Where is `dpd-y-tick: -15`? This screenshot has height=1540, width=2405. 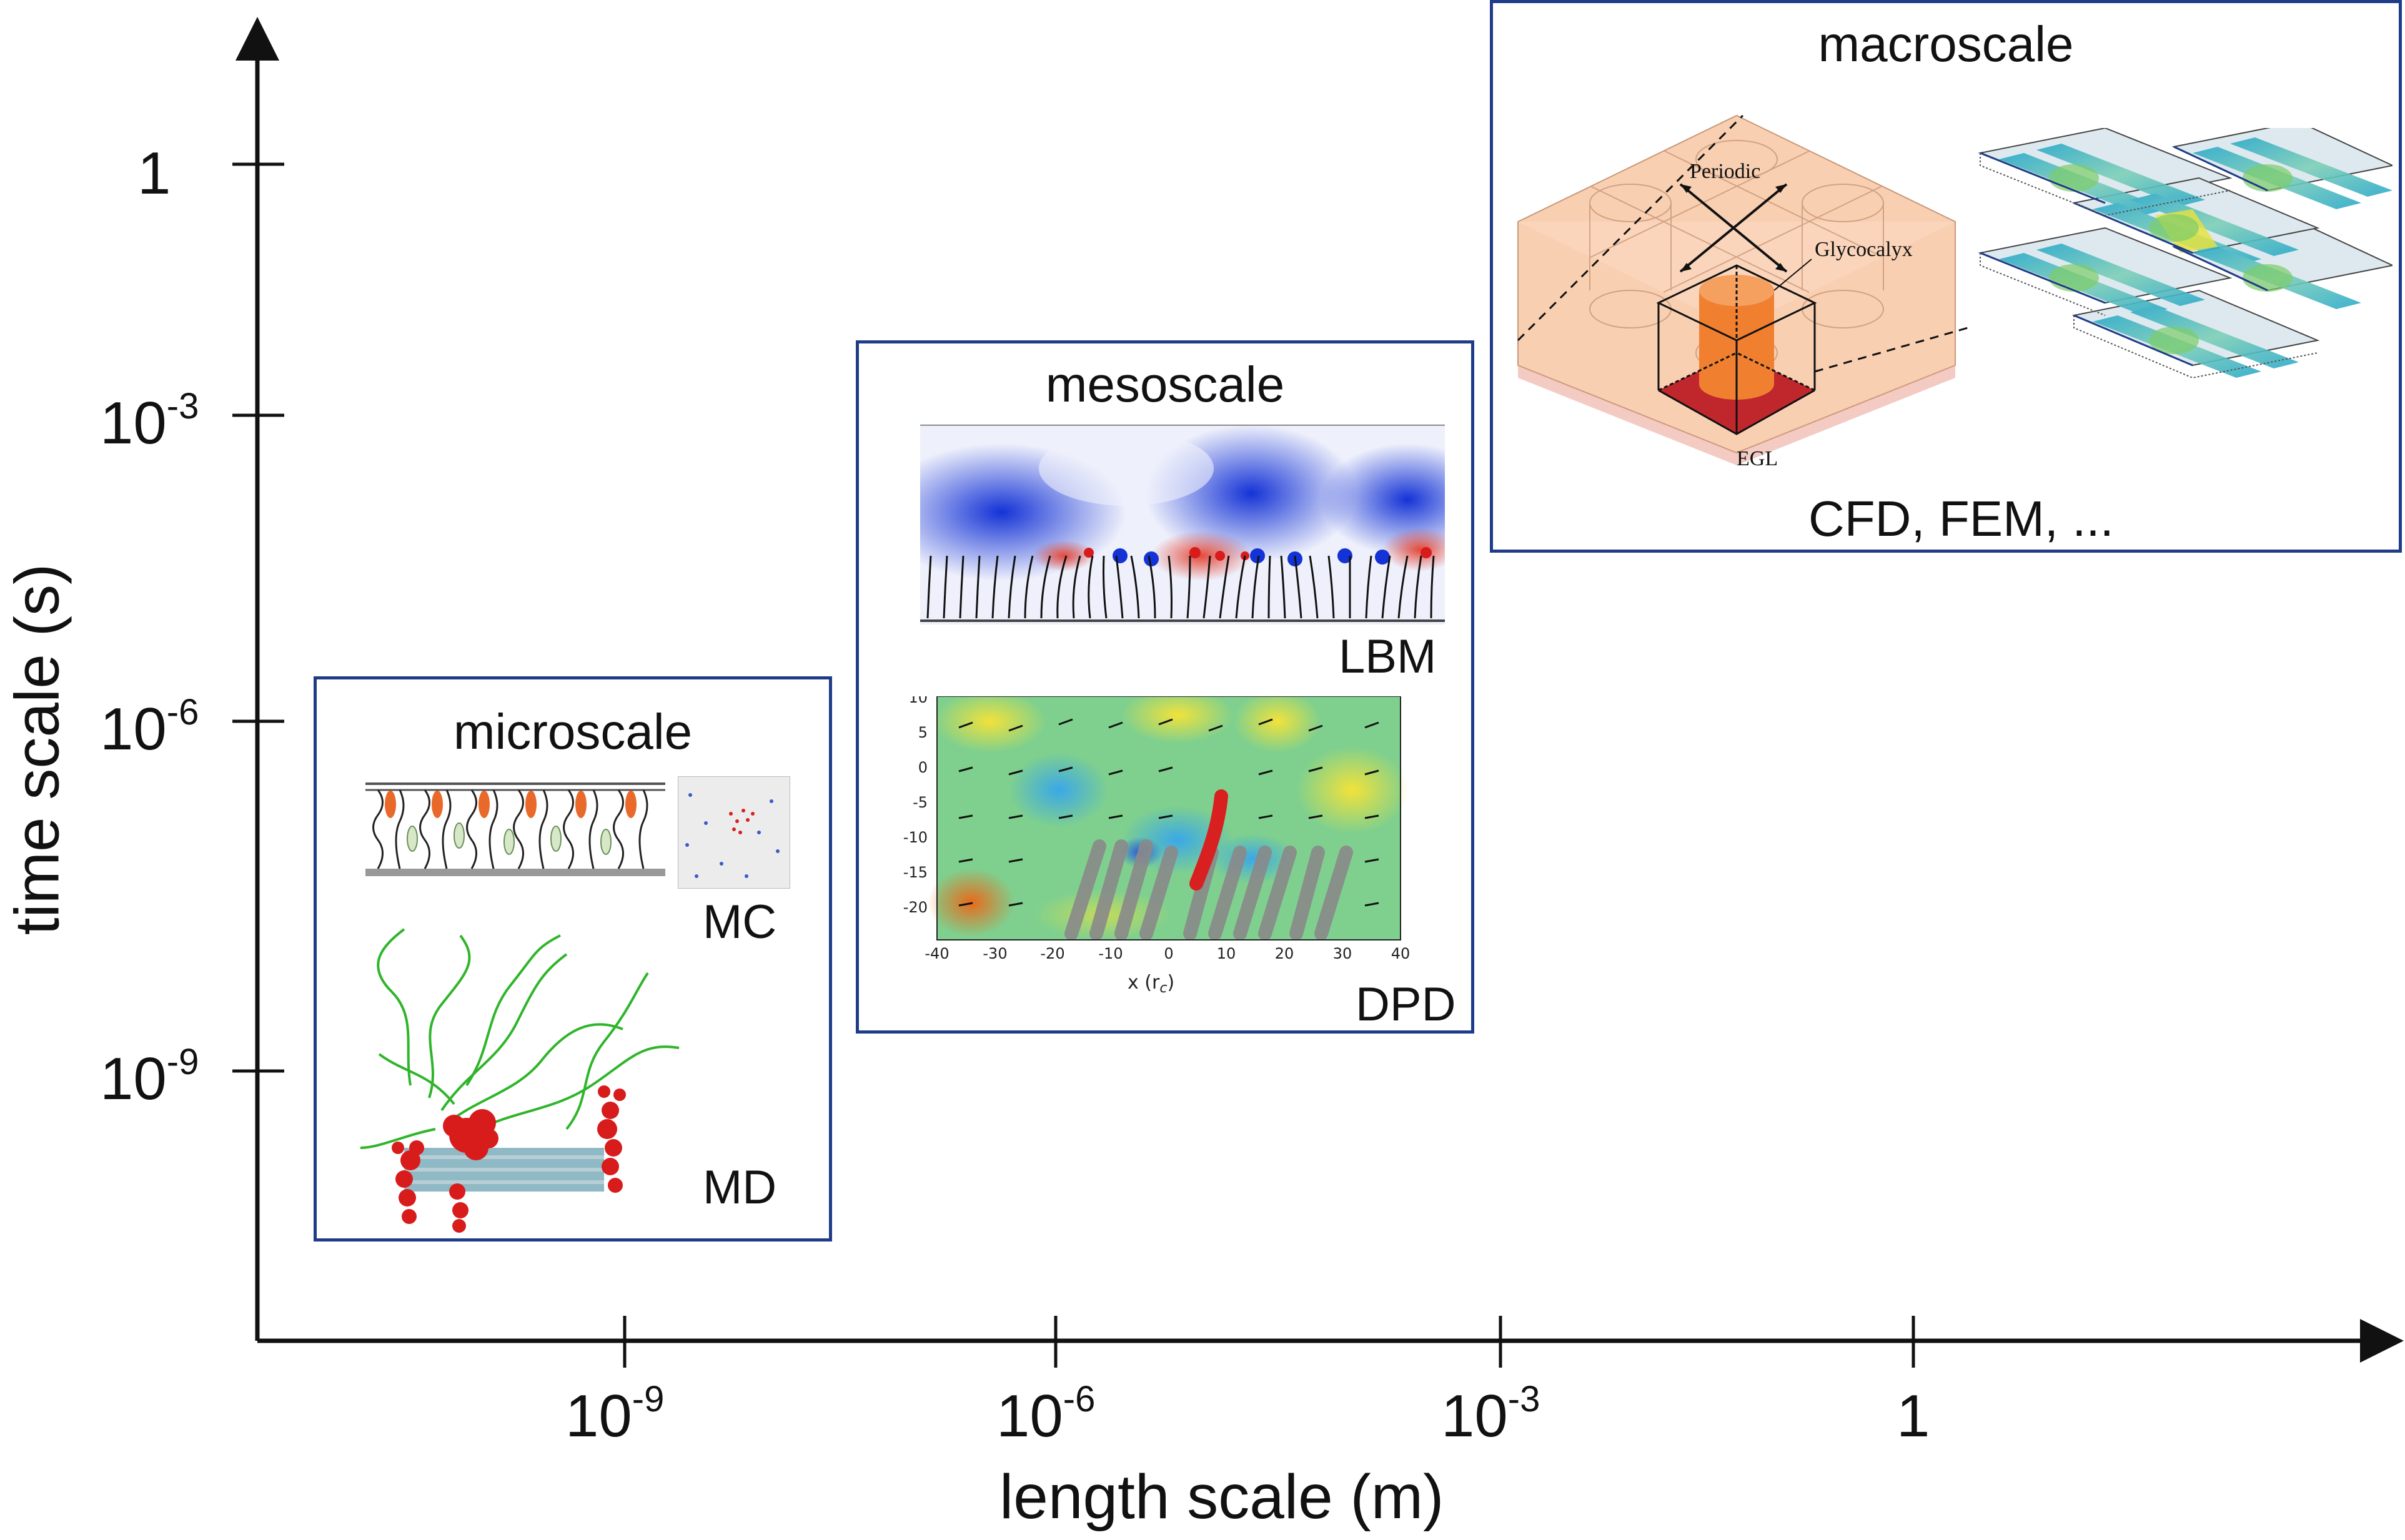
dpd-y-tick: -15 is located at coordinates (916, 872).